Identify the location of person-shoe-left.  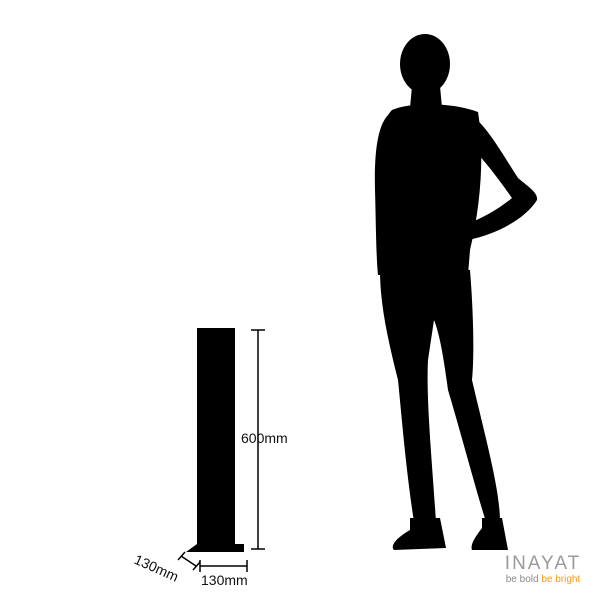
(419, 534).